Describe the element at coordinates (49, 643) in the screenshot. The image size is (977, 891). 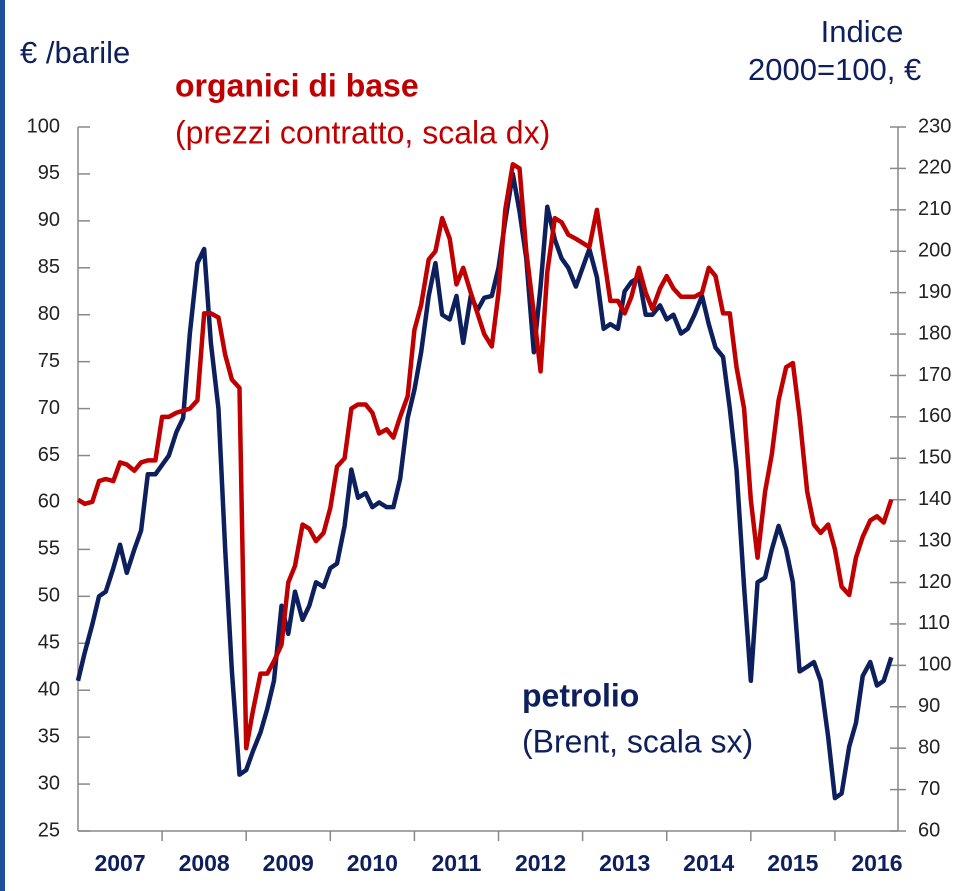
I see `y-tick-label: 45` at that location.